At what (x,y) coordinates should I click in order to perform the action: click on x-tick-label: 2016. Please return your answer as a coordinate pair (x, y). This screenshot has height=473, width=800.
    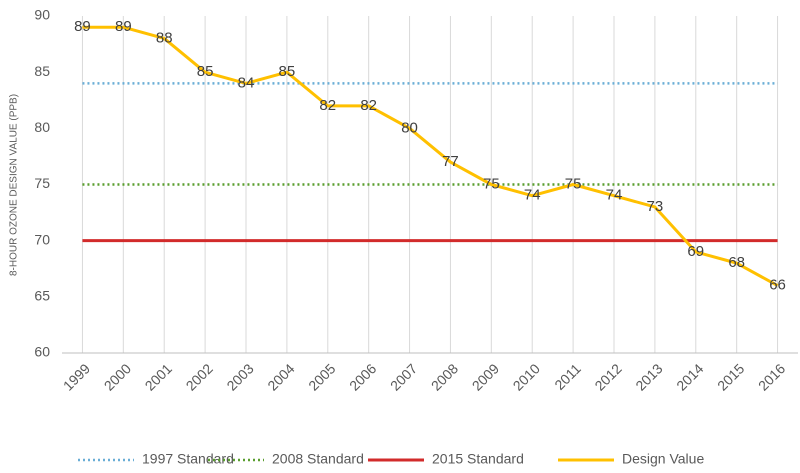
    Looking at the image, I should click on (771, 376).